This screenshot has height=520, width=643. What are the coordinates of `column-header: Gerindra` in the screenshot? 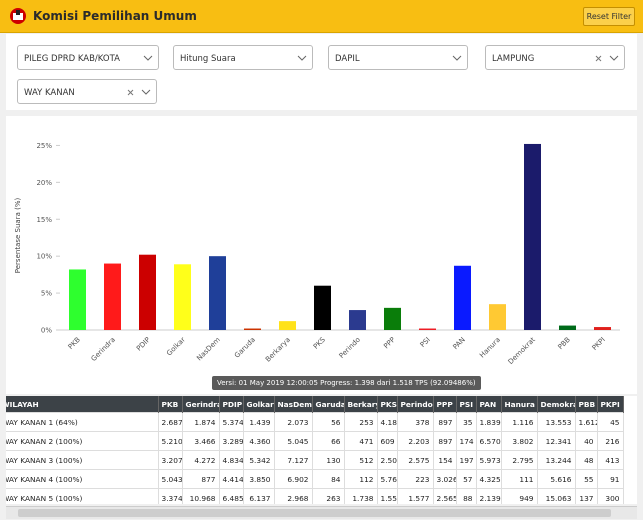 It's located at (201, 404).